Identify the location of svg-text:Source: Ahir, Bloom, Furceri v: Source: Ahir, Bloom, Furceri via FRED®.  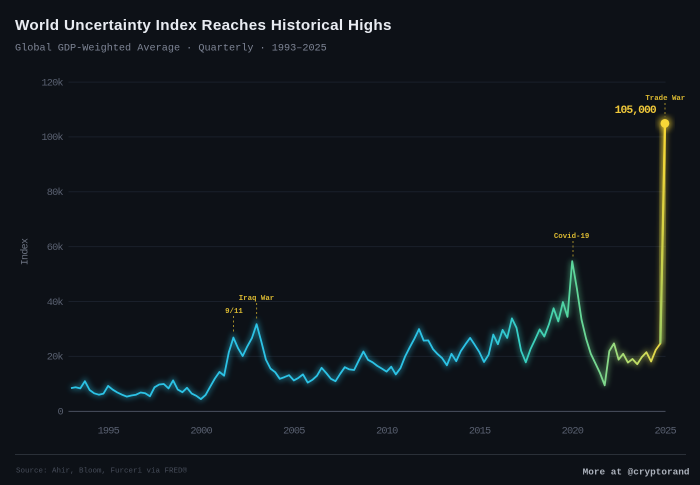
(102, 471).